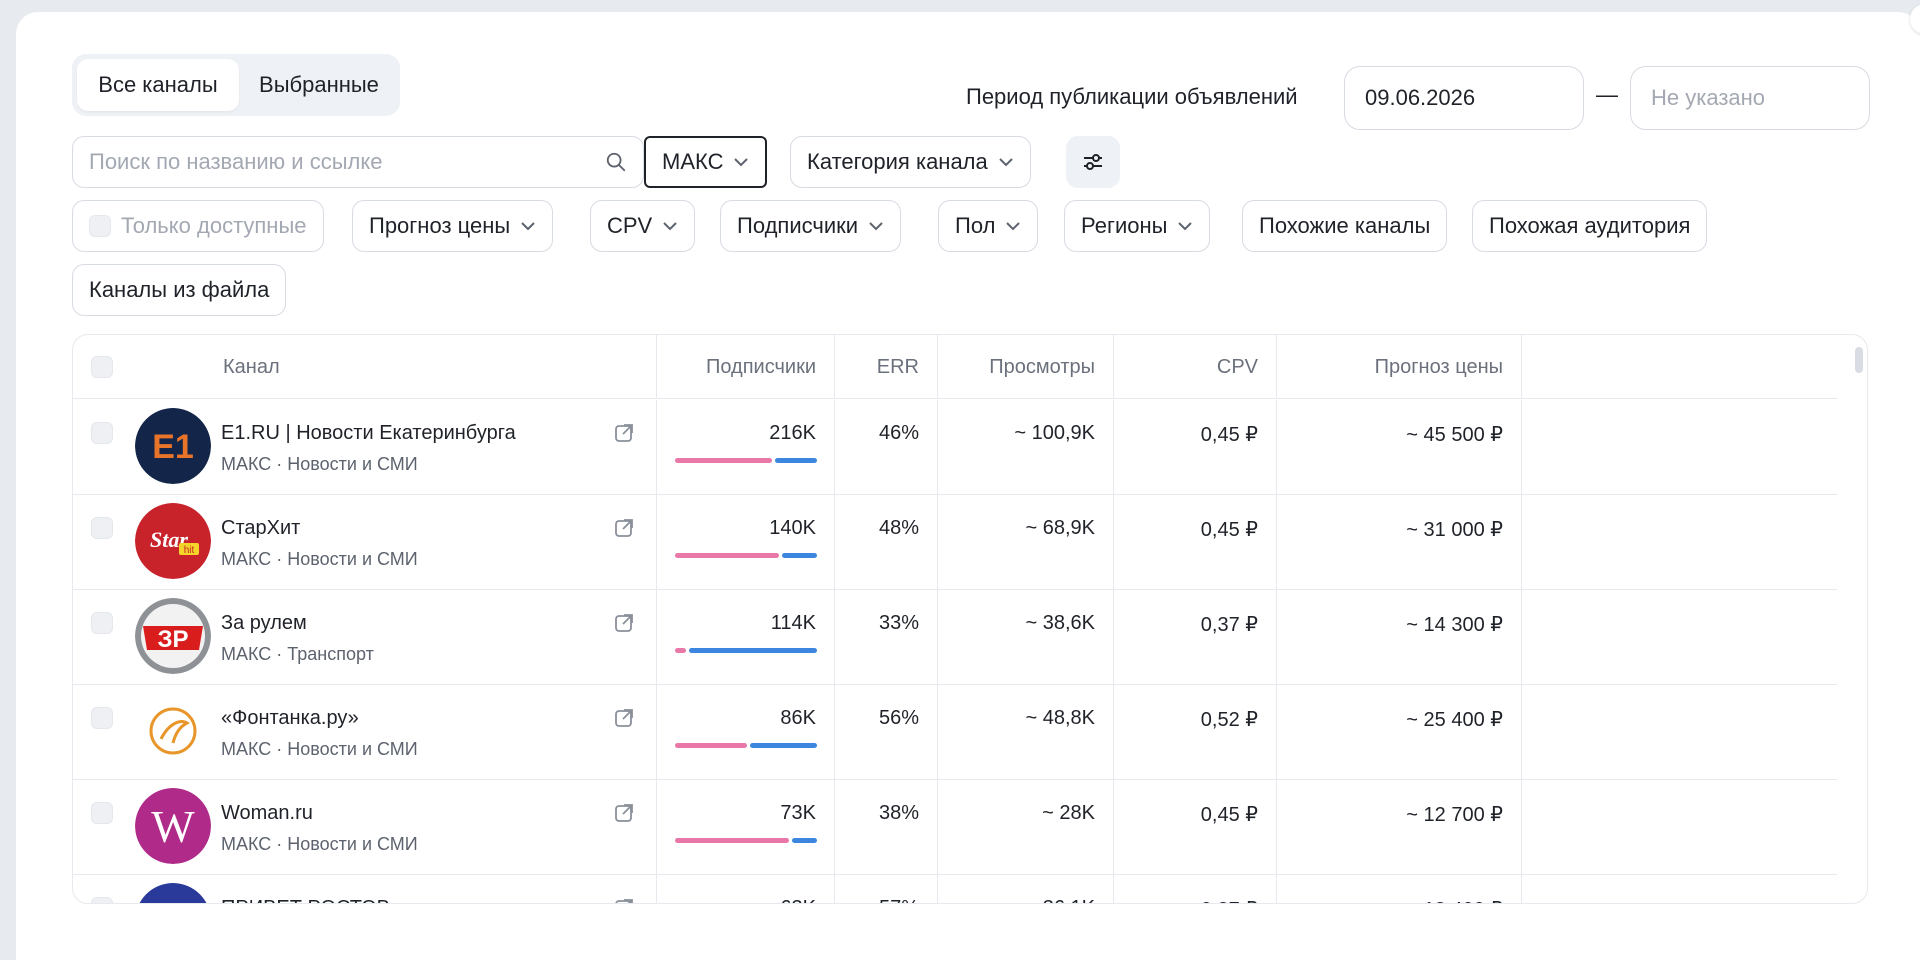 This screenshot has height=960, width=1920. I want to click on category-filter-label: Категория канала, so click(897, 161).